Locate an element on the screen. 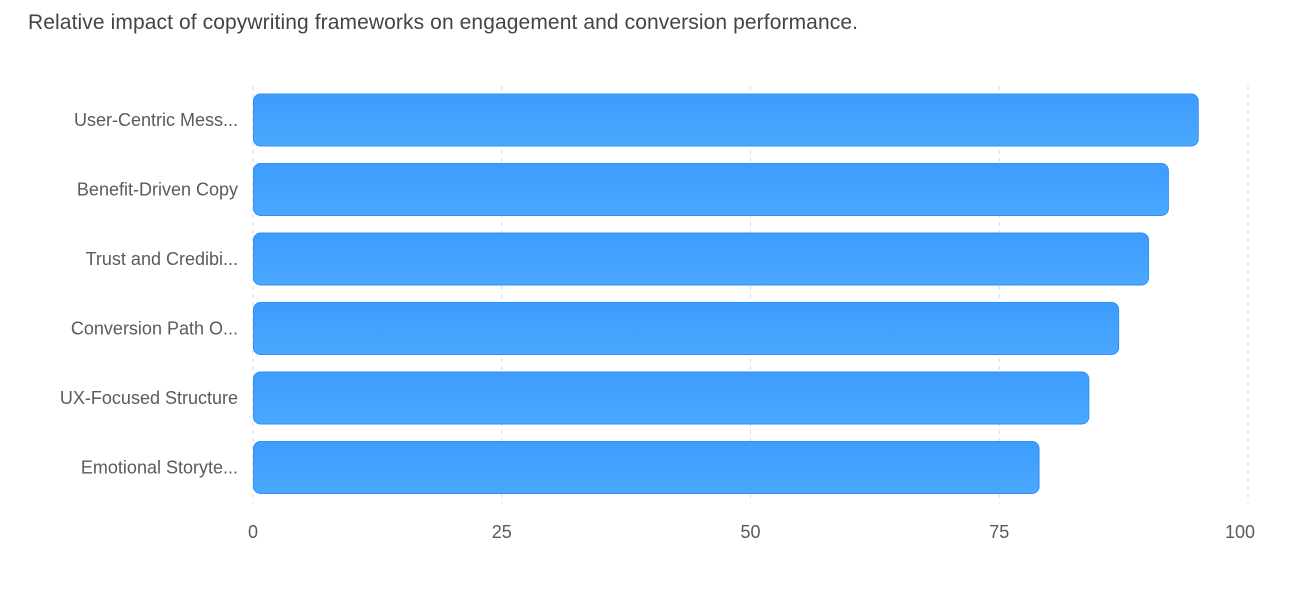  x-axis-labels: 0 25 50 75 100 is located at coordinates (751, 532).